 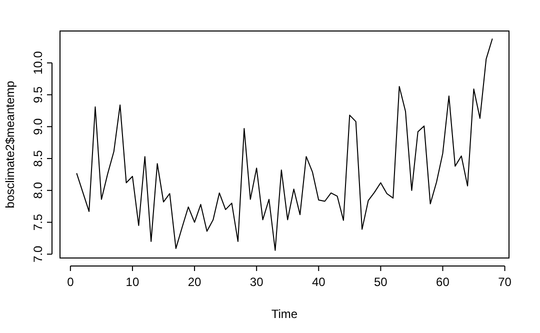 What do you see at coordinates (38, 254) in the screenshot?
I see `y-tick-label: 7.0` at bounding box center [38, 254].